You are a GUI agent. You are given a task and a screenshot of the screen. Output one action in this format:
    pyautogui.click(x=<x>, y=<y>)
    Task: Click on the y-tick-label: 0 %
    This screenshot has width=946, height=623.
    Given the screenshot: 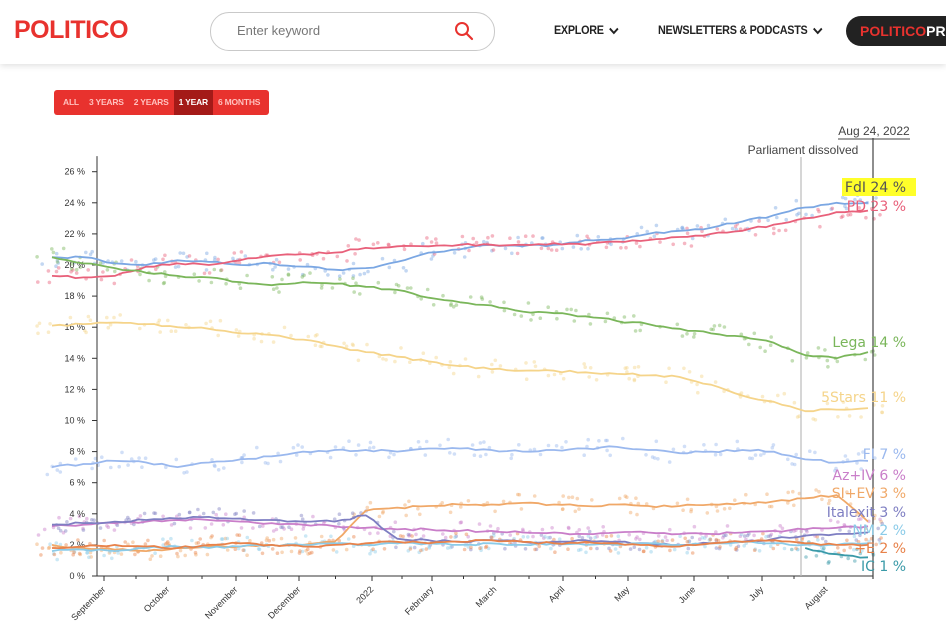 What is the action you would take?
    pyautogui.click(x=77, y=576)
    